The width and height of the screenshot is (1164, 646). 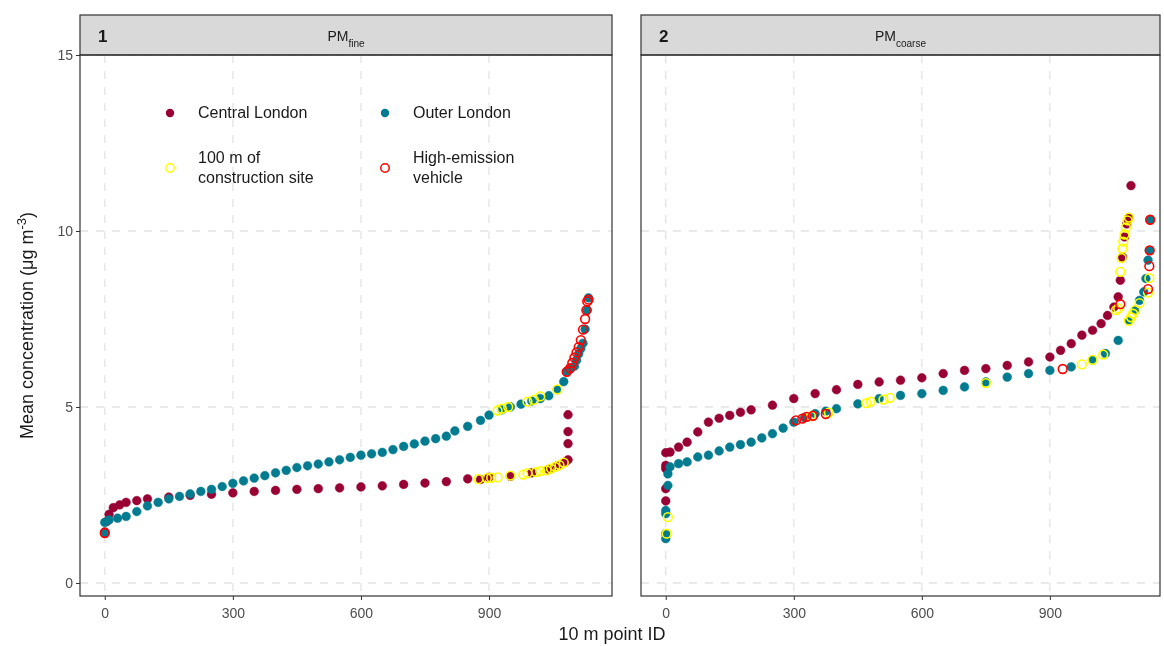 I want to click on y-tick-label: 0, so click(x=69, y=582).